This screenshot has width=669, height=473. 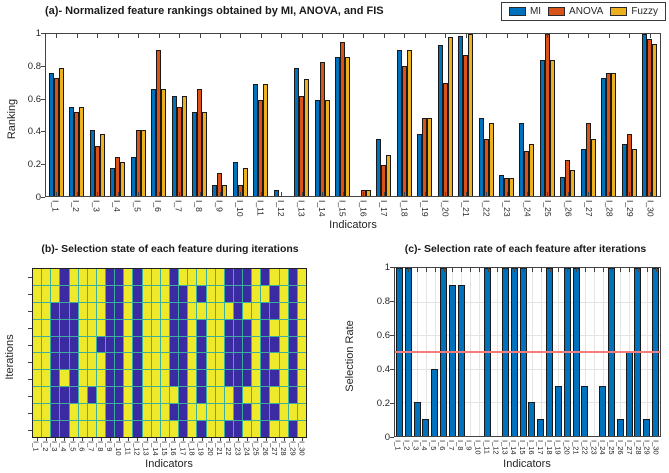 I want to click on heatmap-cell-I_10-it8, so click(x=119, y=395).